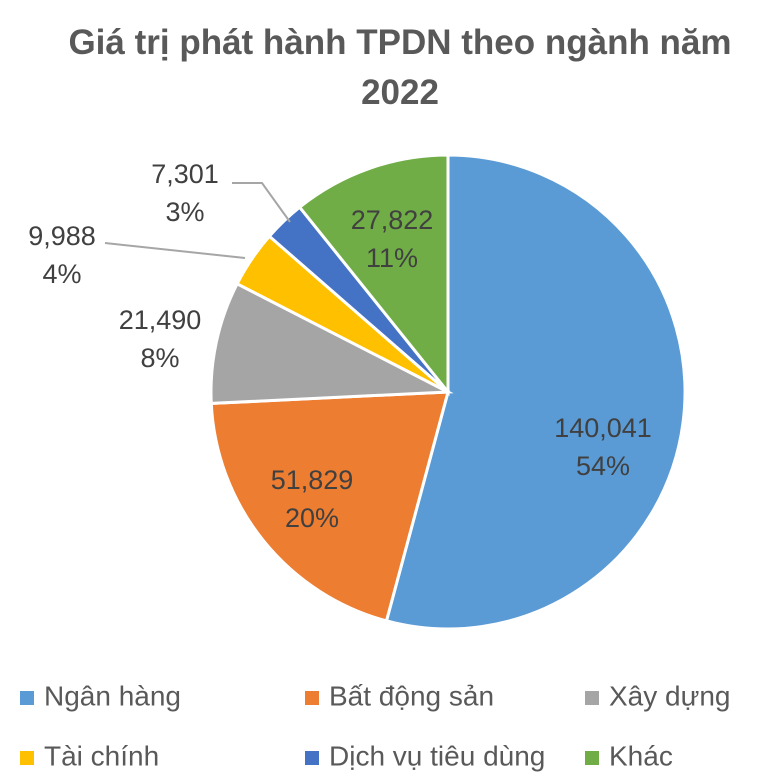 This screenshot has height=776, width=770. Describe the element at coordinates (112, 695) in the screenshot. I see `legend-label: Ngân hàng` at that location.